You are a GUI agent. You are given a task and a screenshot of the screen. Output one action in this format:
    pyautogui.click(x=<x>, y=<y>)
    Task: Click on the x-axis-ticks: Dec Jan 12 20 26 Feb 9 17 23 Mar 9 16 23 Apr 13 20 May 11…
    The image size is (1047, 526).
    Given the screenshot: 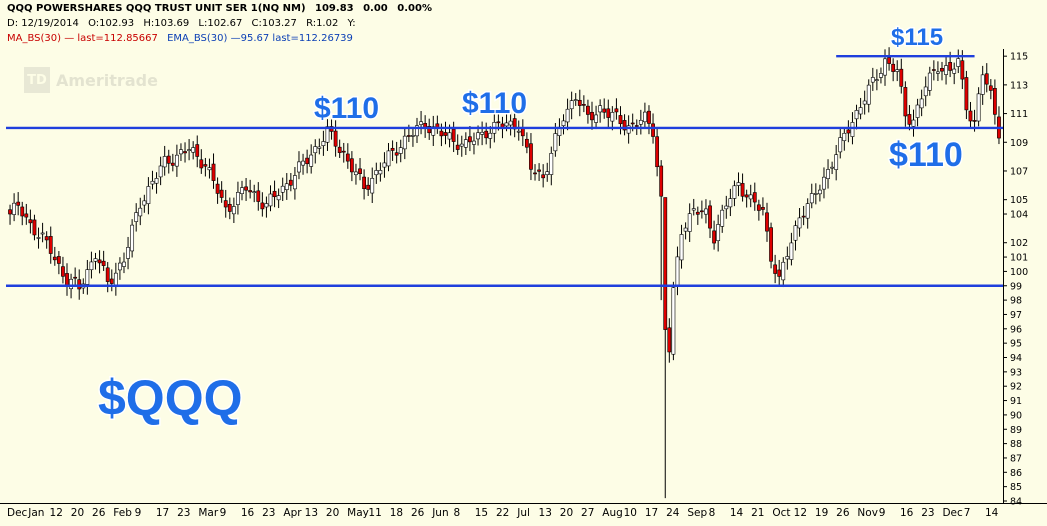 What is the action you would take?
    pyautogui.click(x=503, y=513)
    